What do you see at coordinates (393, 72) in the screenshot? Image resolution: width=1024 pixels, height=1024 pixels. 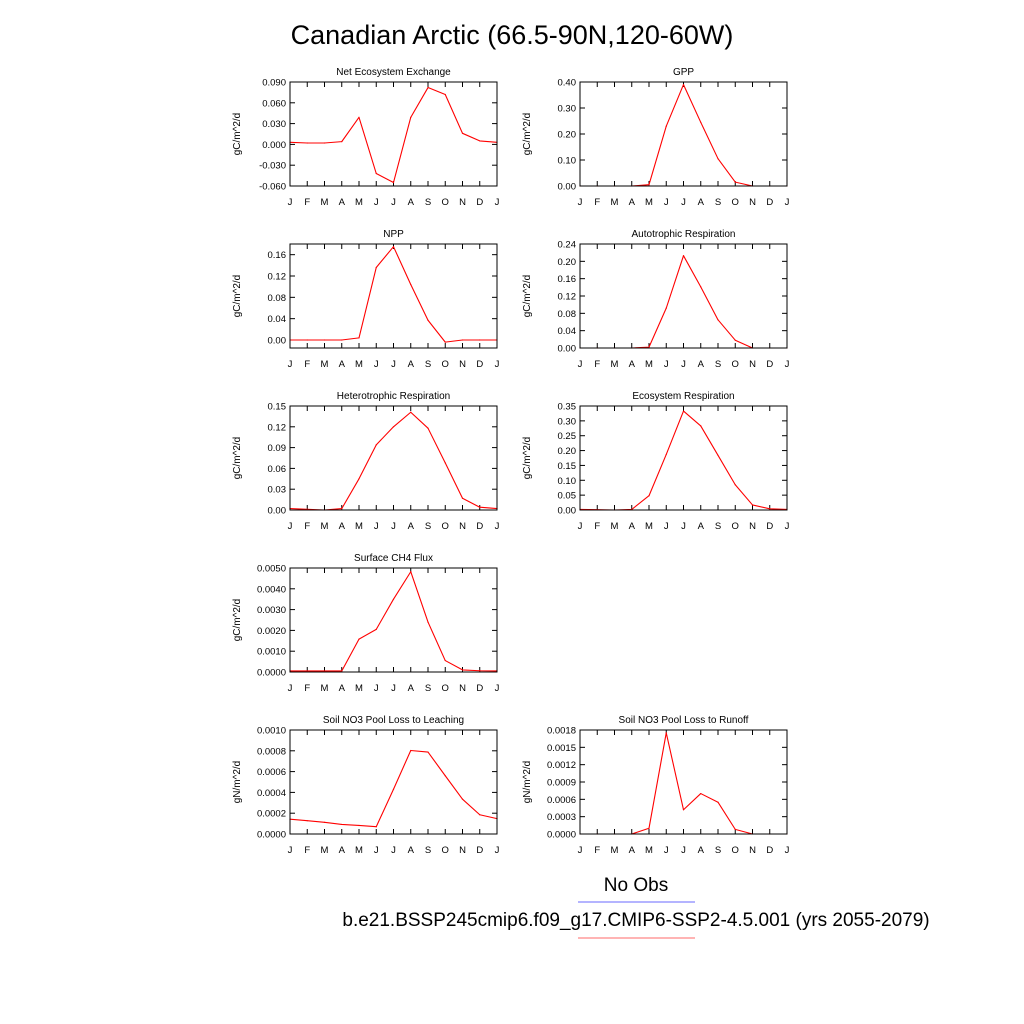 I see `panel-title: Net Ecosystem Exchange` at bounding box center [393, 72].